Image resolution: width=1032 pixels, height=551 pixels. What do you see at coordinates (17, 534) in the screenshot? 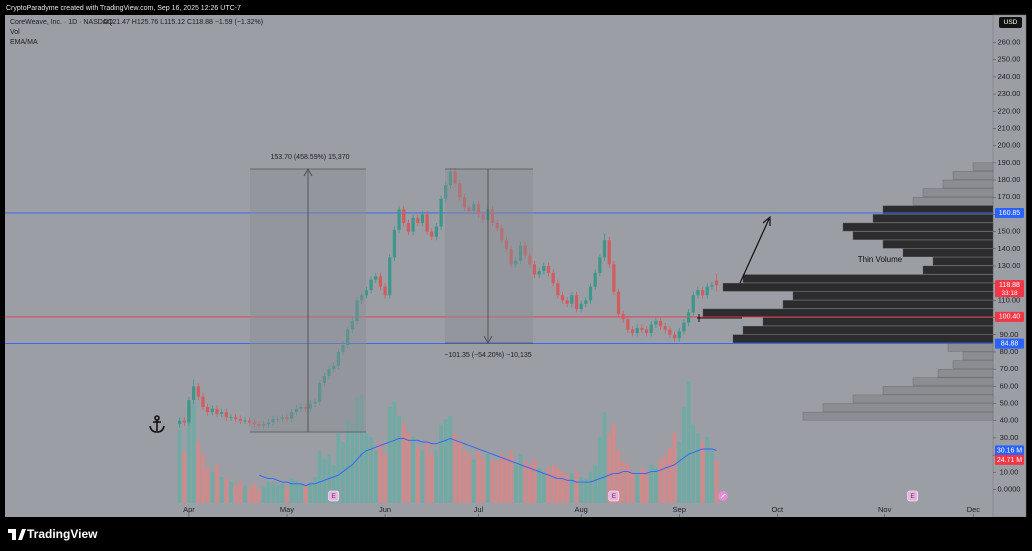
I see `logo-mark` at bounding box center [17, 534].